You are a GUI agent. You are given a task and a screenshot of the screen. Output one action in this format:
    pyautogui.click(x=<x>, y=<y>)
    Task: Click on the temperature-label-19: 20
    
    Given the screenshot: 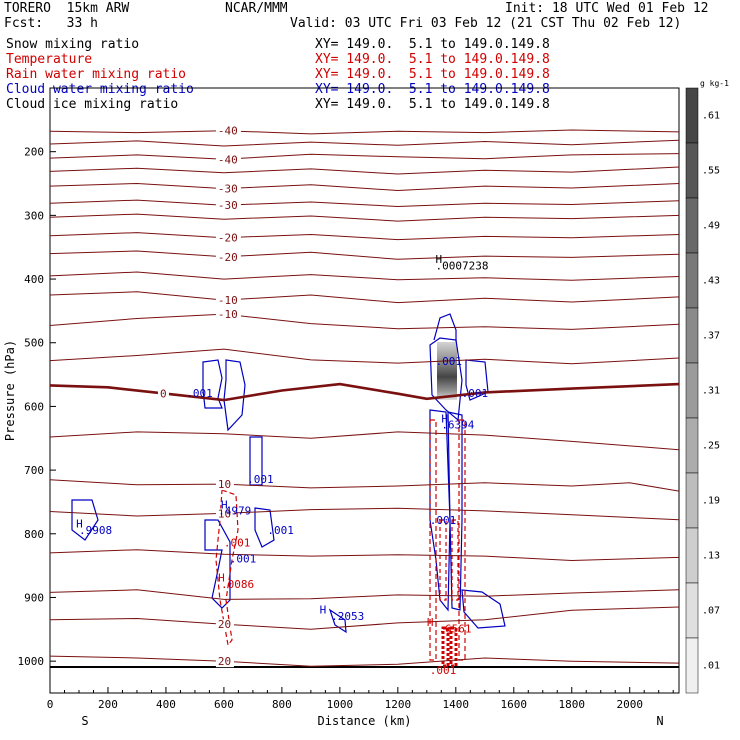 What is the action you would take?
    pyautogui.click(x=224, y=624)
    